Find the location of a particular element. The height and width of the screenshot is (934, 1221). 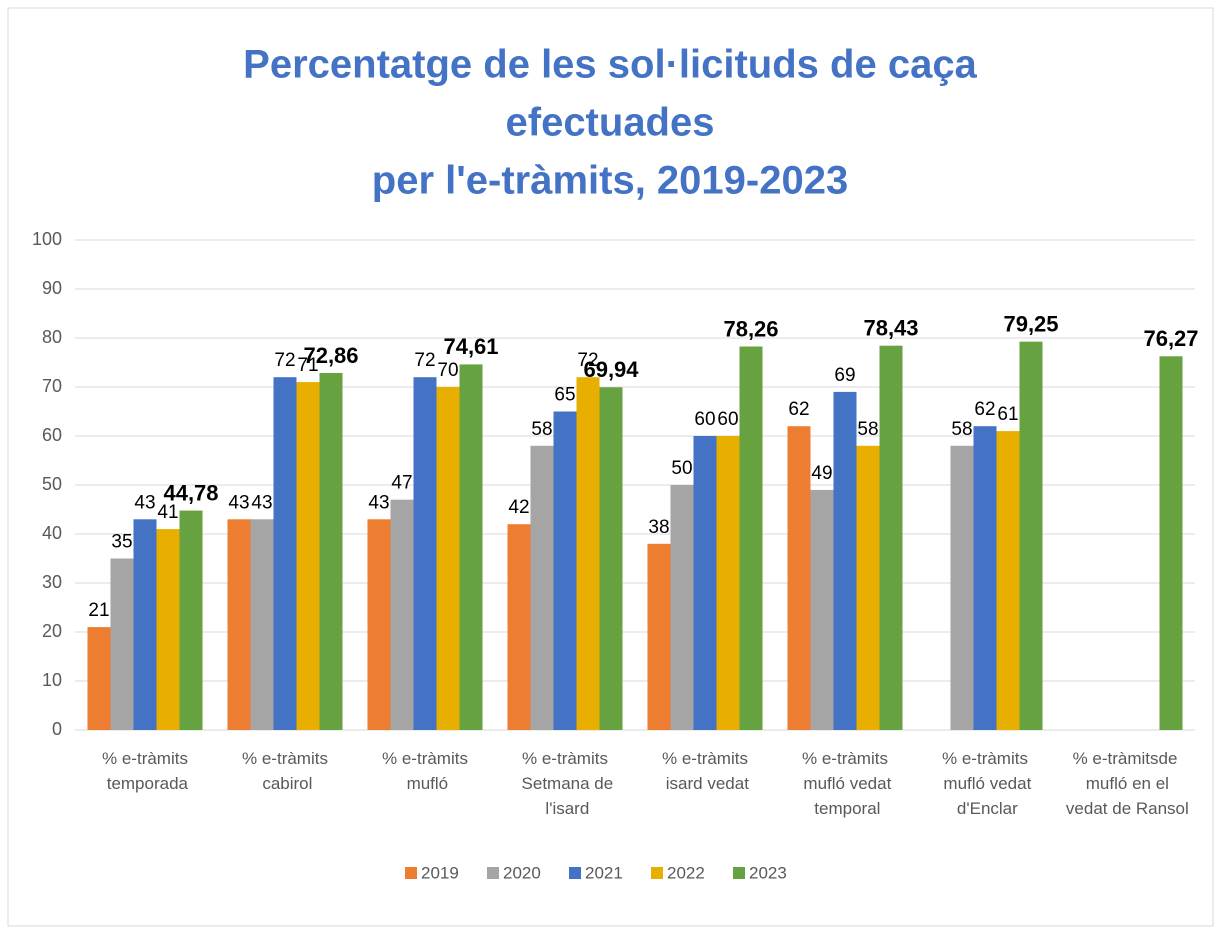

chart-title: per l'e-tràmits, 2019-2023 is located at coordinates (610, 181).